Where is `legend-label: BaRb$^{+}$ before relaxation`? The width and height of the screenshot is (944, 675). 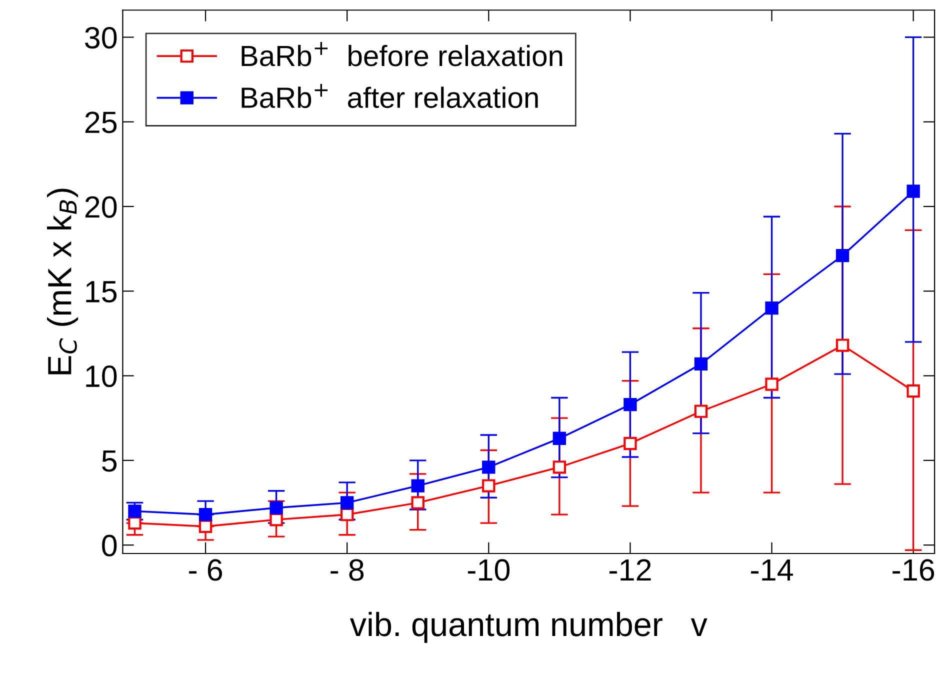 legend-label: BaRb$^{+}$ before relaxation is located at coordinates (402, 54).